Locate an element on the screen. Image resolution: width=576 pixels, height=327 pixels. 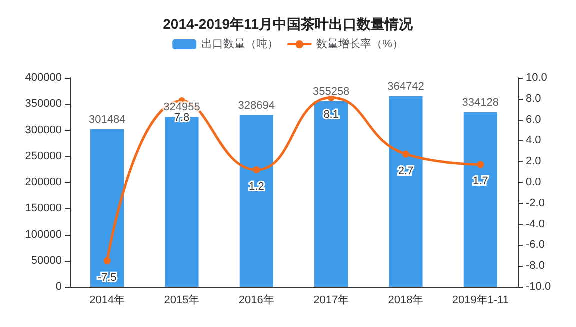
data-label: 1.2 is located at coordinates (256, 186).